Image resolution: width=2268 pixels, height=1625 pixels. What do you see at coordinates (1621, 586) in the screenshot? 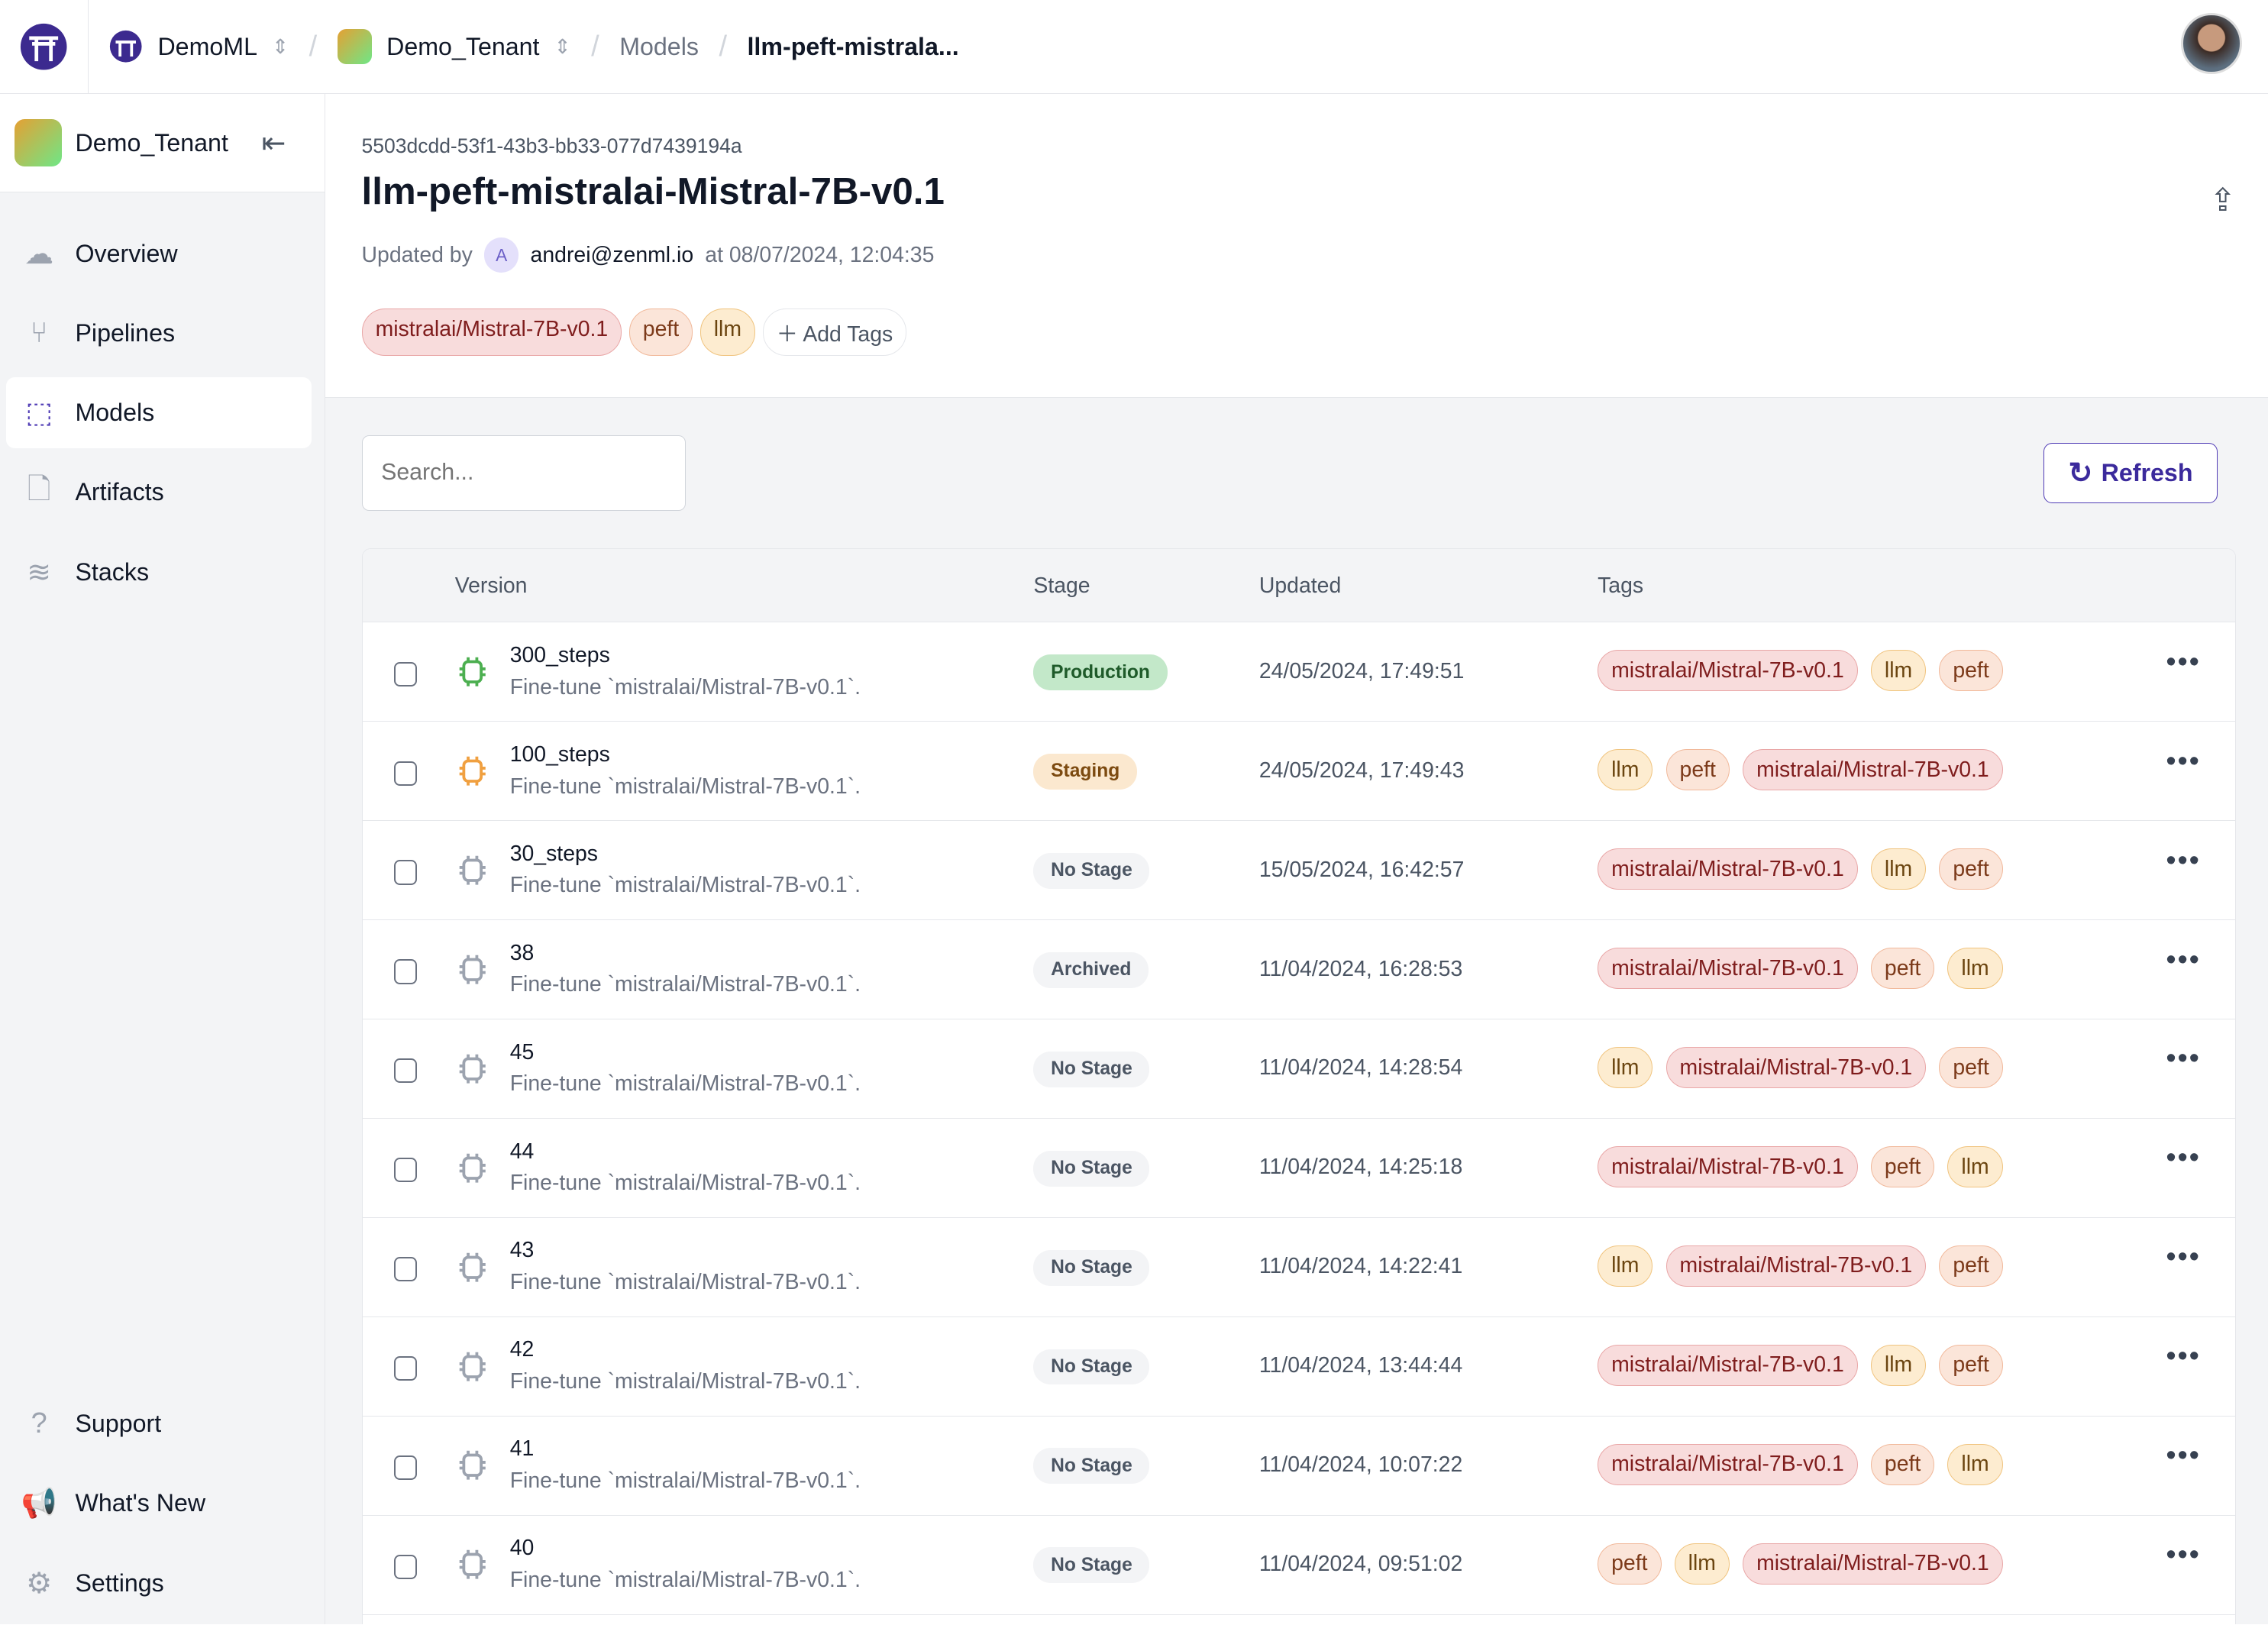
I see `header-tags: Tags` at bounding box center [1621, 586].